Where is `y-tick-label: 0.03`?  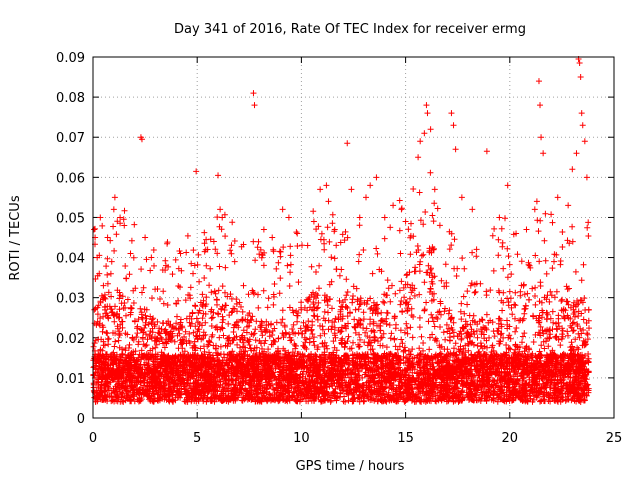 y-tick-label: 0.03 is located at coordinates (70, 299).